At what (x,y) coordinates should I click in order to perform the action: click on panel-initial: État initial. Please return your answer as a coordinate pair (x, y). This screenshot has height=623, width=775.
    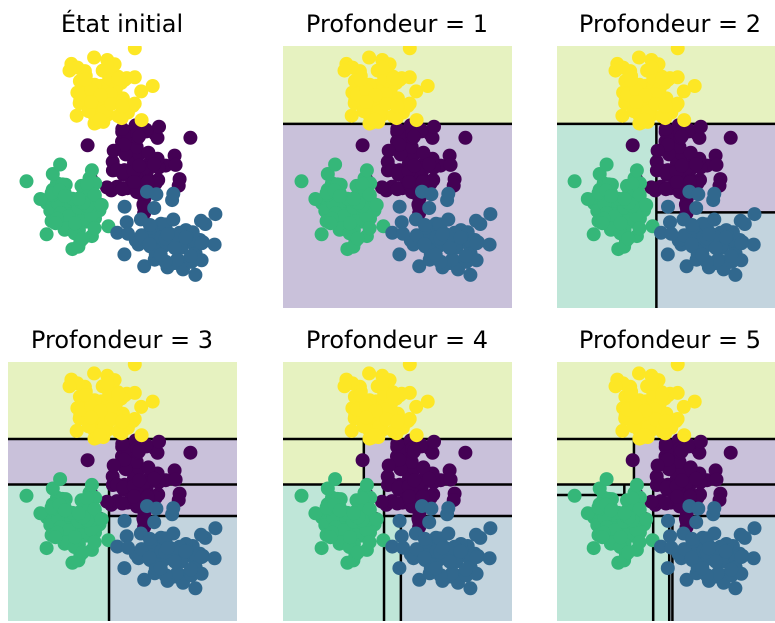
    Looking at the image, I should click on (121, 145).